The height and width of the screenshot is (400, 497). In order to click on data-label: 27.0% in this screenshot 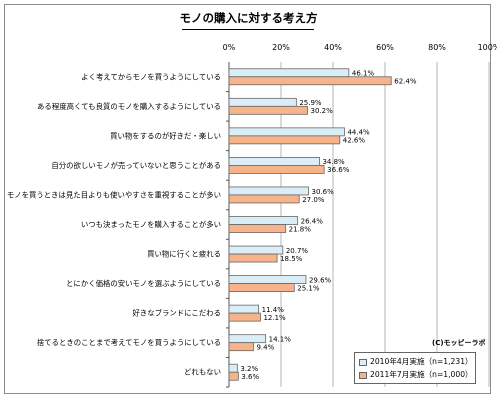, I will do `click(313, 200)`.